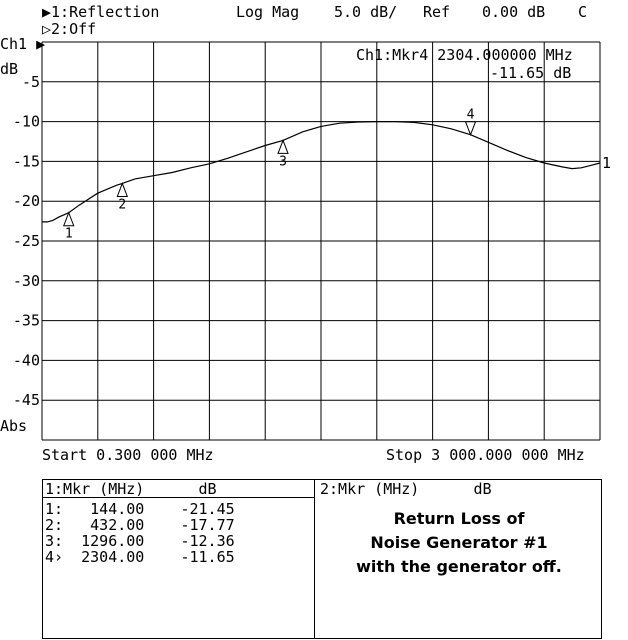 The height and width of the screenshot is (640, 628). I want to click on ref-value: 0.00 dB, so click(514, 12).